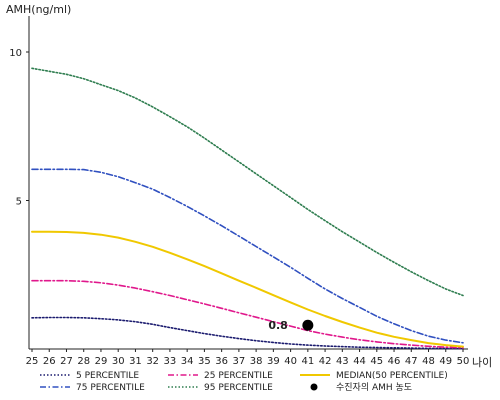 The image size is (500, 400). What do you see at coordinates (221, 361) in the screenshot?
I see `x-tick-label: 36` at bounding box center [221, 361].